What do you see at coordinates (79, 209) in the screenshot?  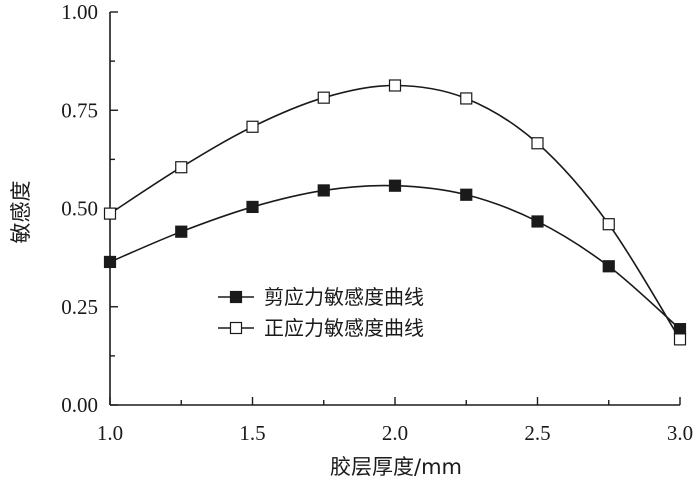 I see `y-tick-label: 0.50` at bounding box center [79, 209].